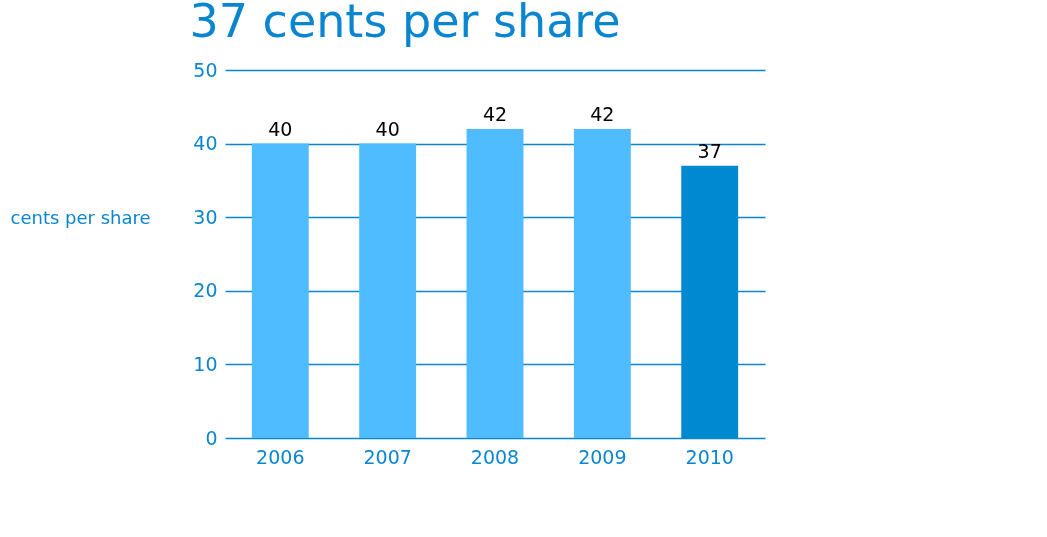  What do you see at coordinates (211, 437) in the screenshot?
I see `y-tick-label: 0` at bounding box center [211, 437].